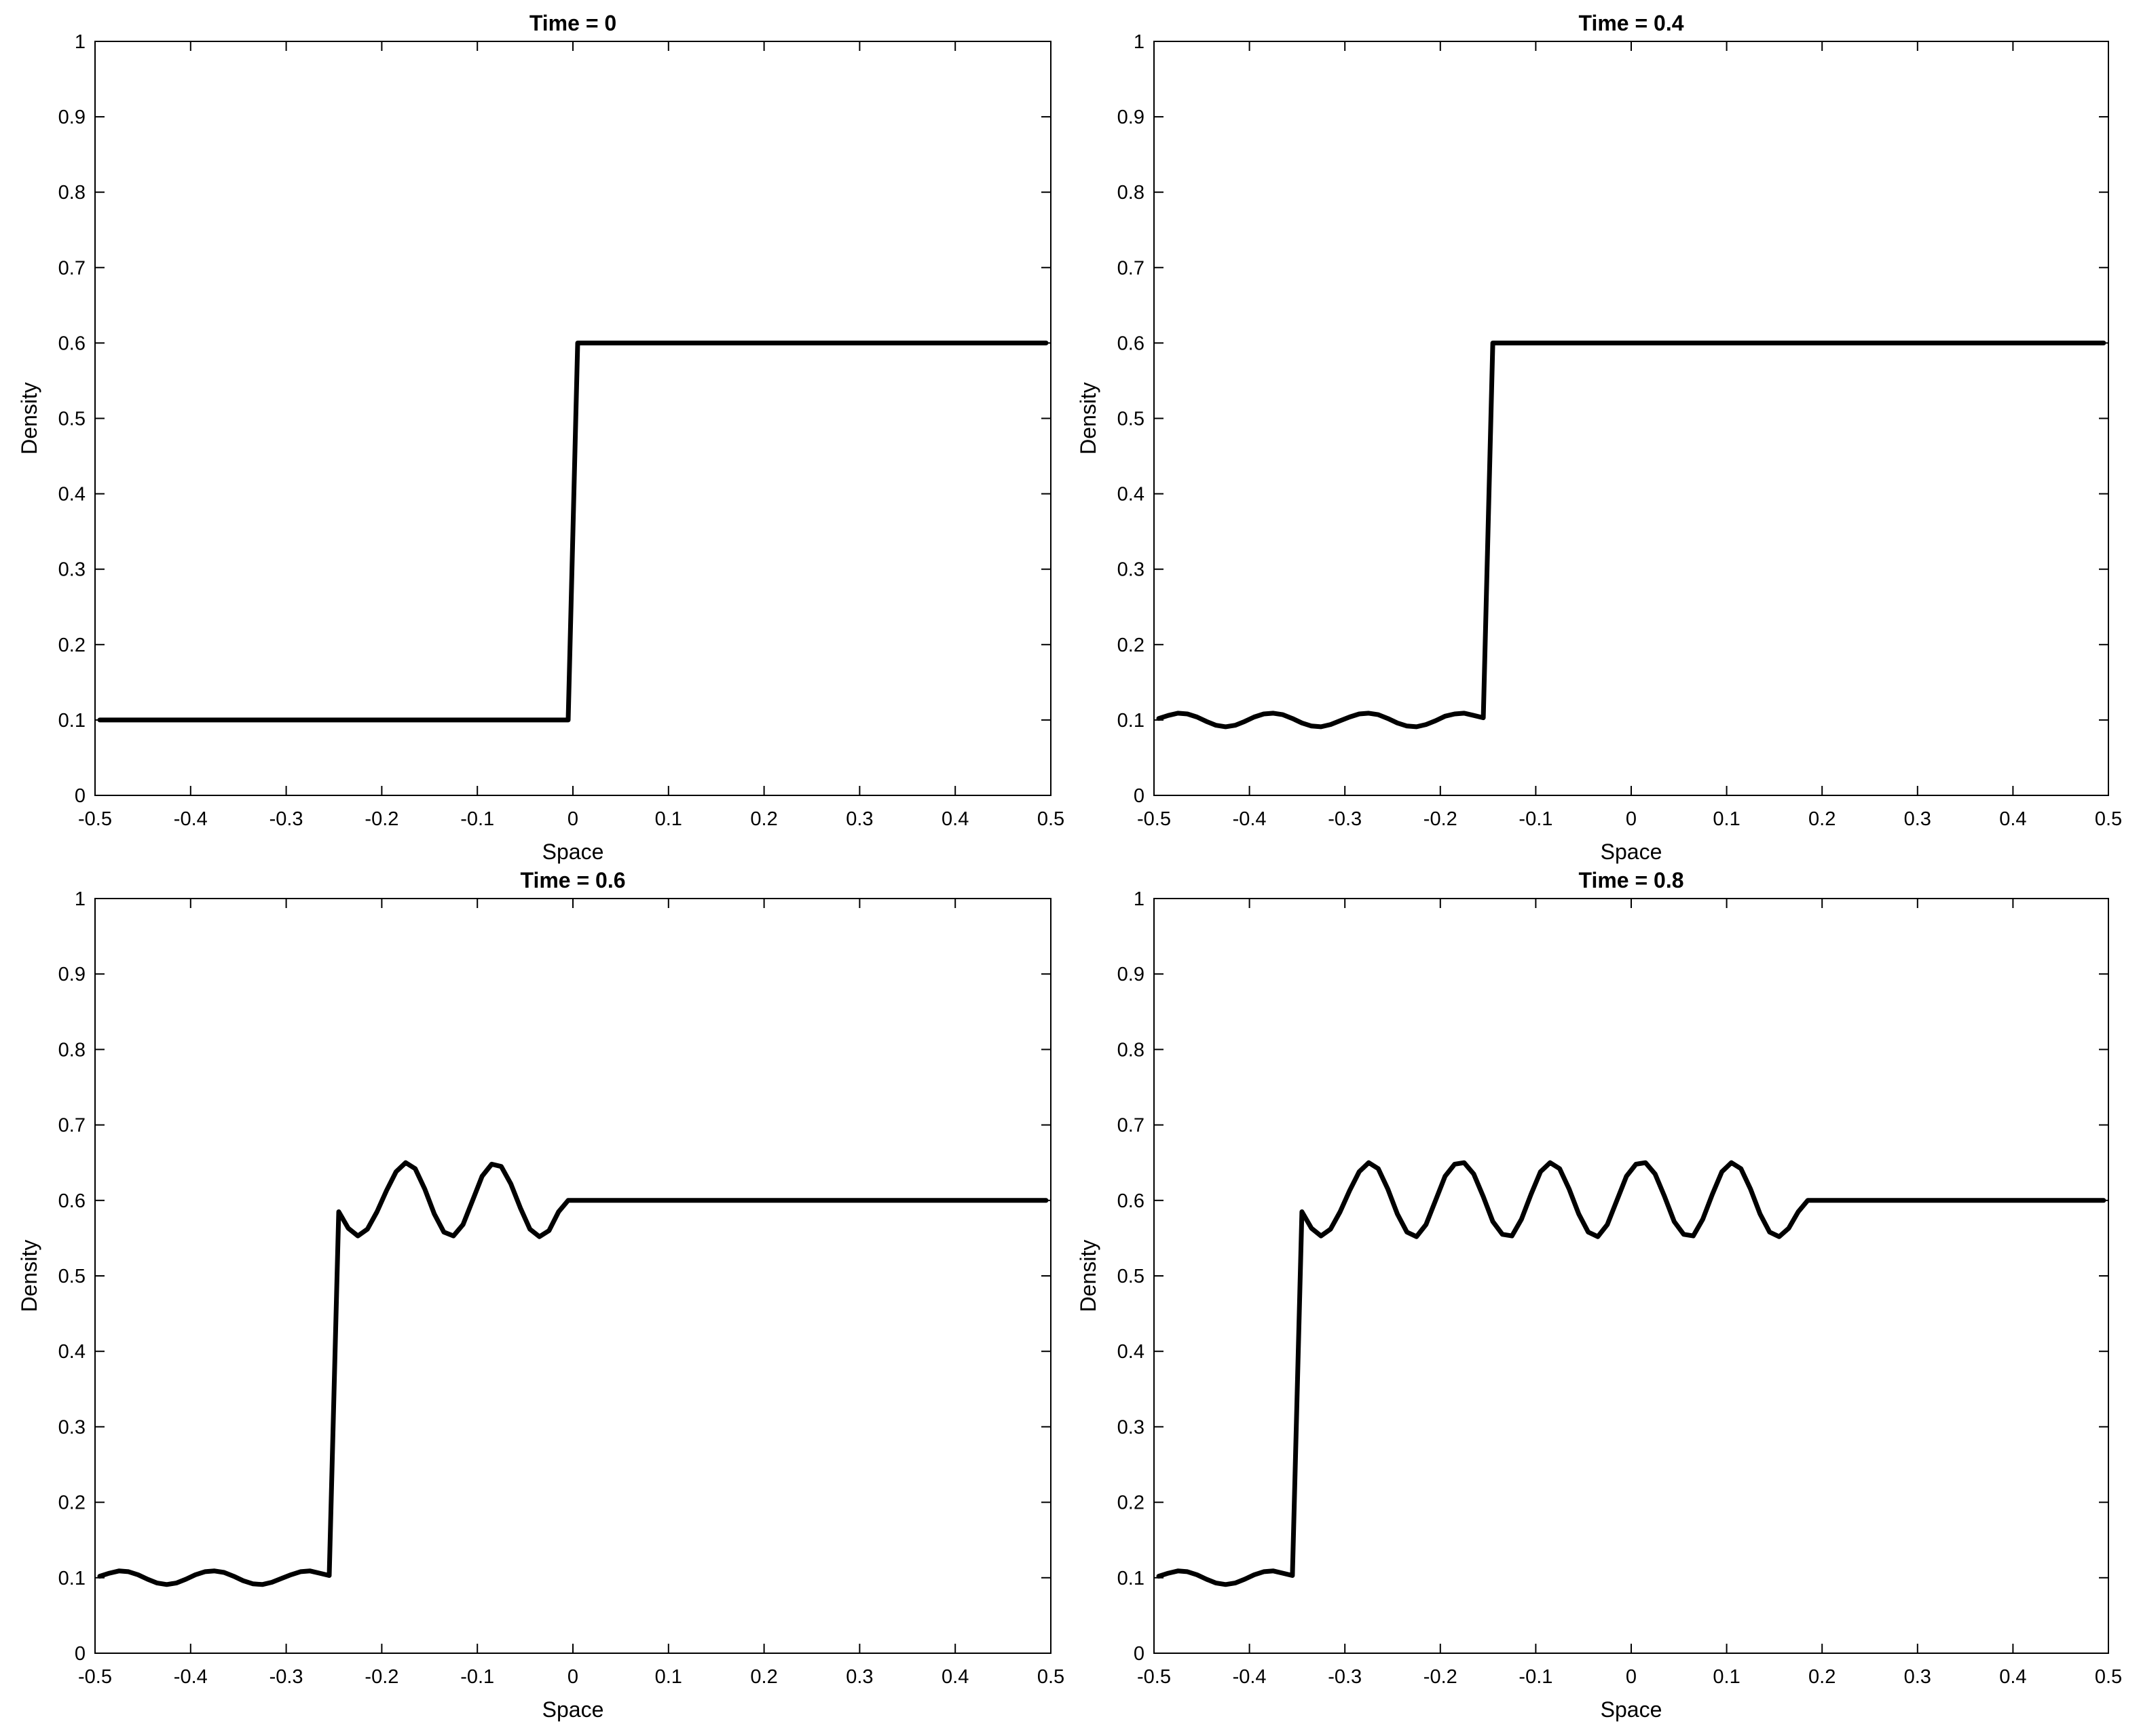  Describe the element at coordinates (572, 880) in the screenshot. I see `chart-title: Time = 0.6` at that location.